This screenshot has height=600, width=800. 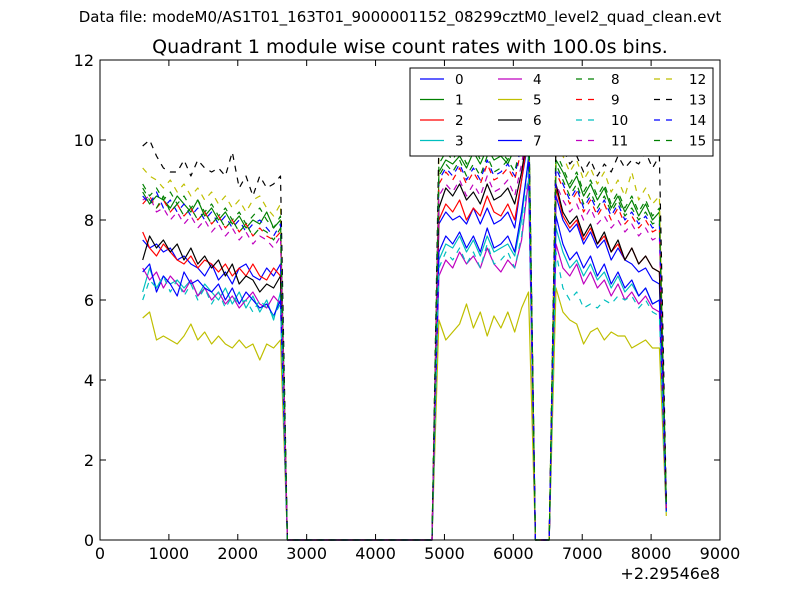 I want to click on y-tick-label: 6, so click(x=89, y=300).